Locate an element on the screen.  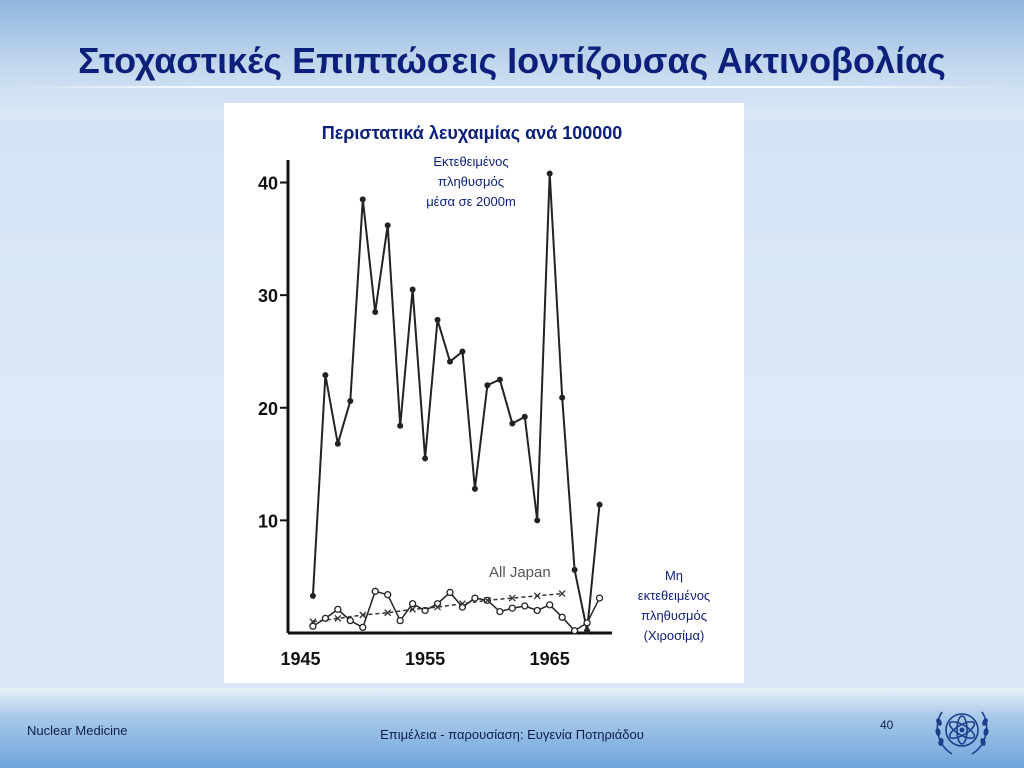
x-tick-label: 1955 is located at coordinates (425, 659).